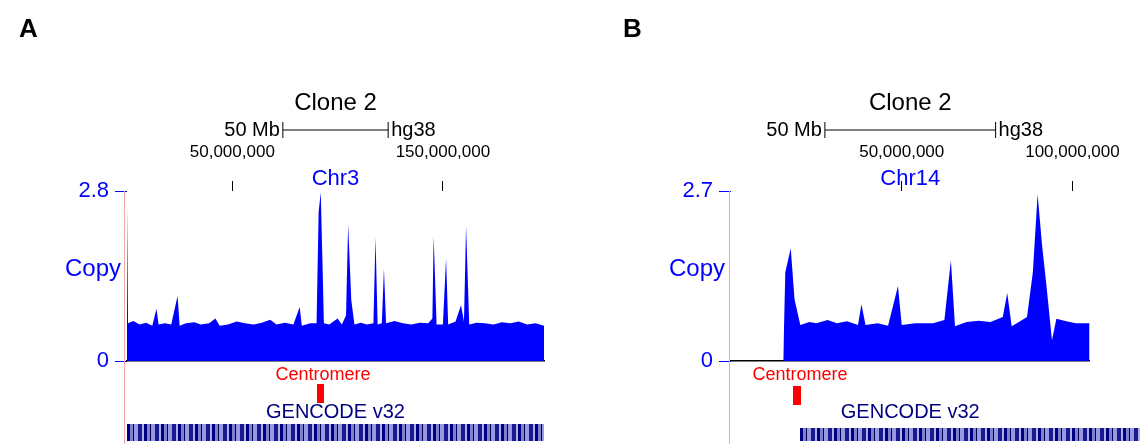 The image size is (1140, 444). What do you see at coordinates (1072, 152) in the screenshot?
I see `x-tick-label: 100,000,000` at bounding box center [1072, 152].